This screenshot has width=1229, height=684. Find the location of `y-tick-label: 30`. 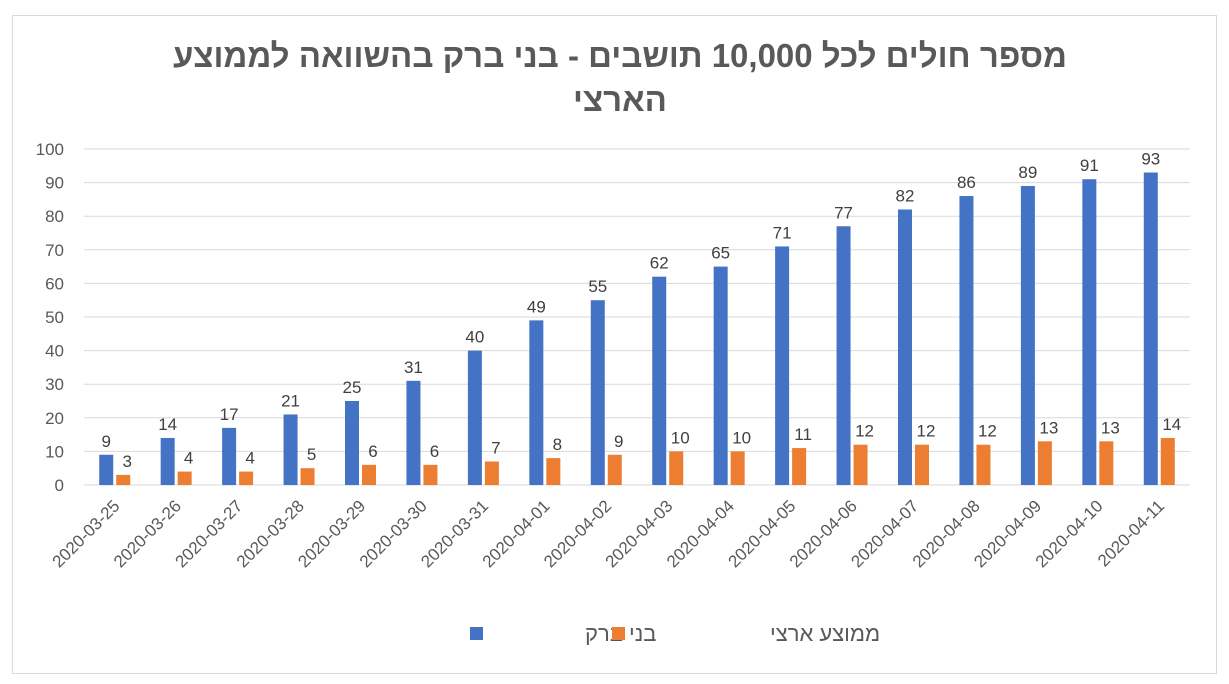

y-tick-label: 30 is located at coordinates (54, 384).